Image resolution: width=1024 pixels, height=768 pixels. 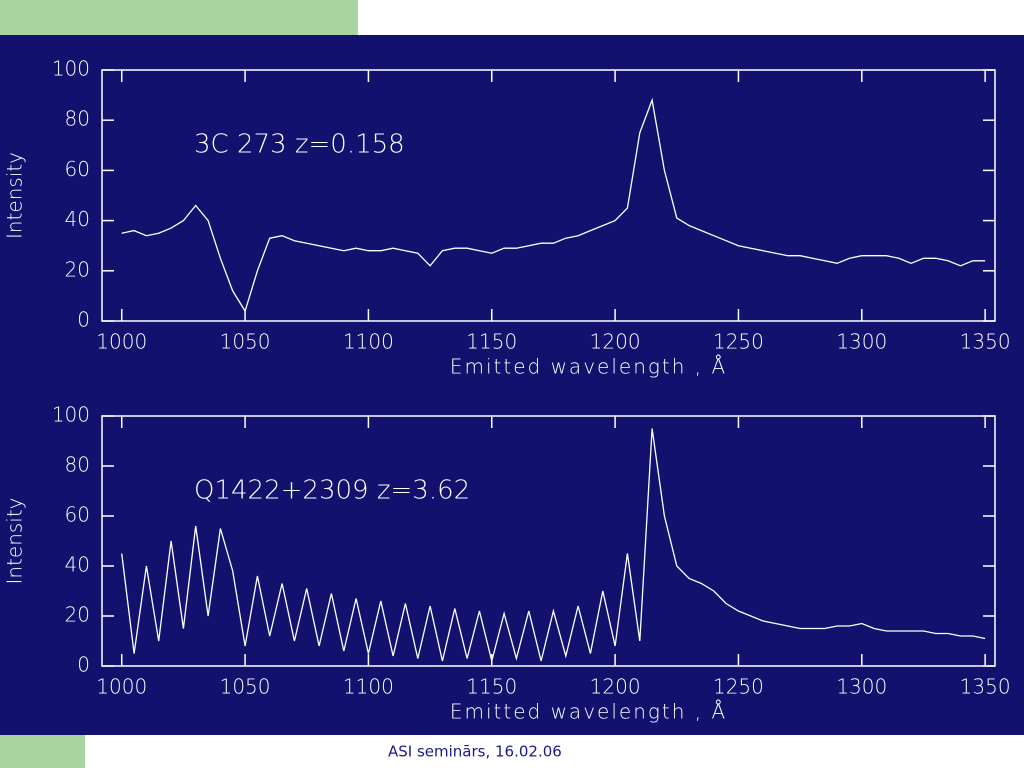 What do you see at coordinates (299, 145) in the screenshot?
I see `annotation: 3C 273 z=0.158` at bounding box center [299, 145].